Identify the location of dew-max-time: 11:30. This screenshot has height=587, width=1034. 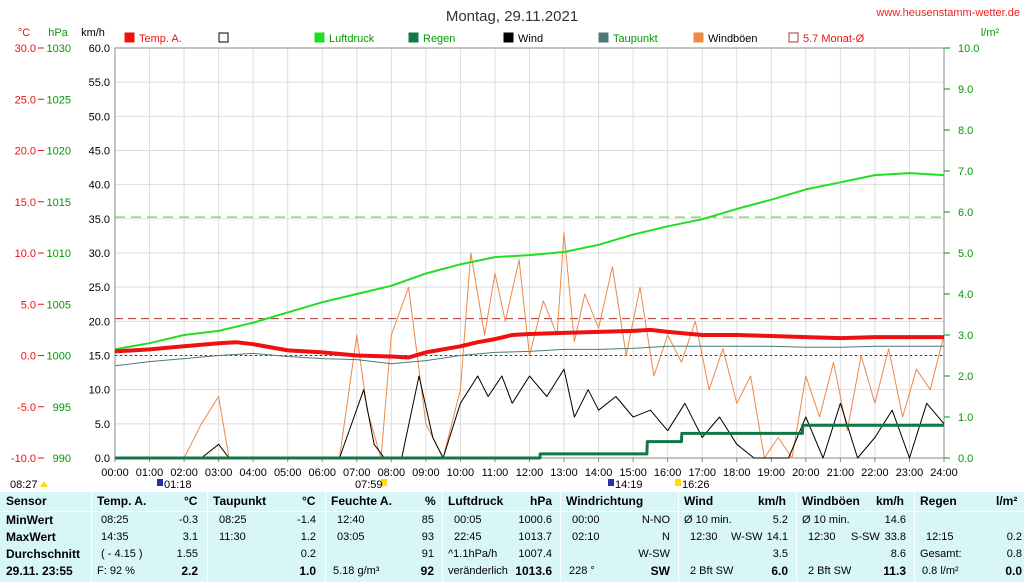
(232, 537).